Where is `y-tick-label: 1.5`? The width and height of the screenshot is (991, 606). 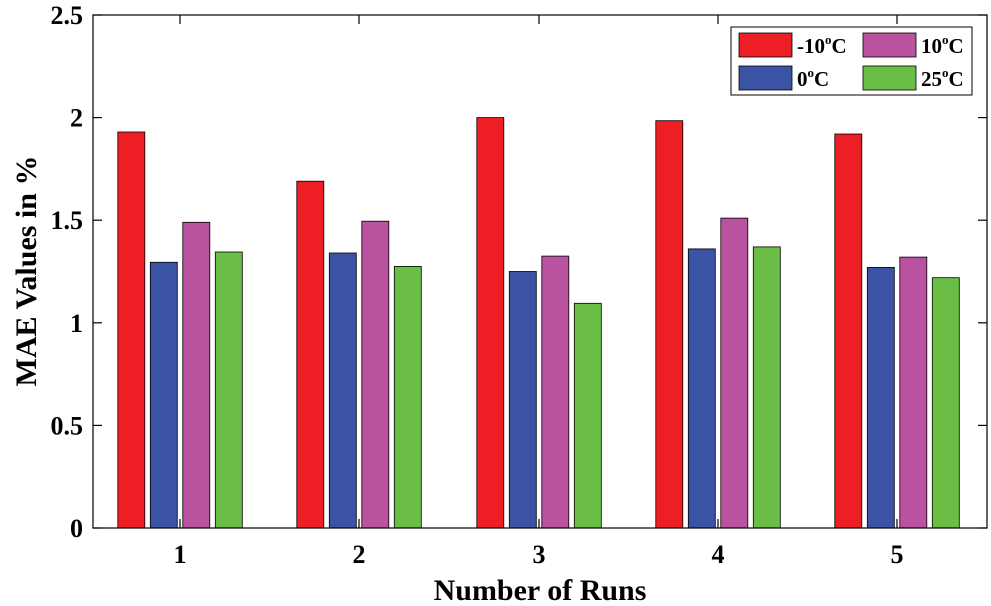 y-tick-label: 1.5 is located at coordinates (67, 220).